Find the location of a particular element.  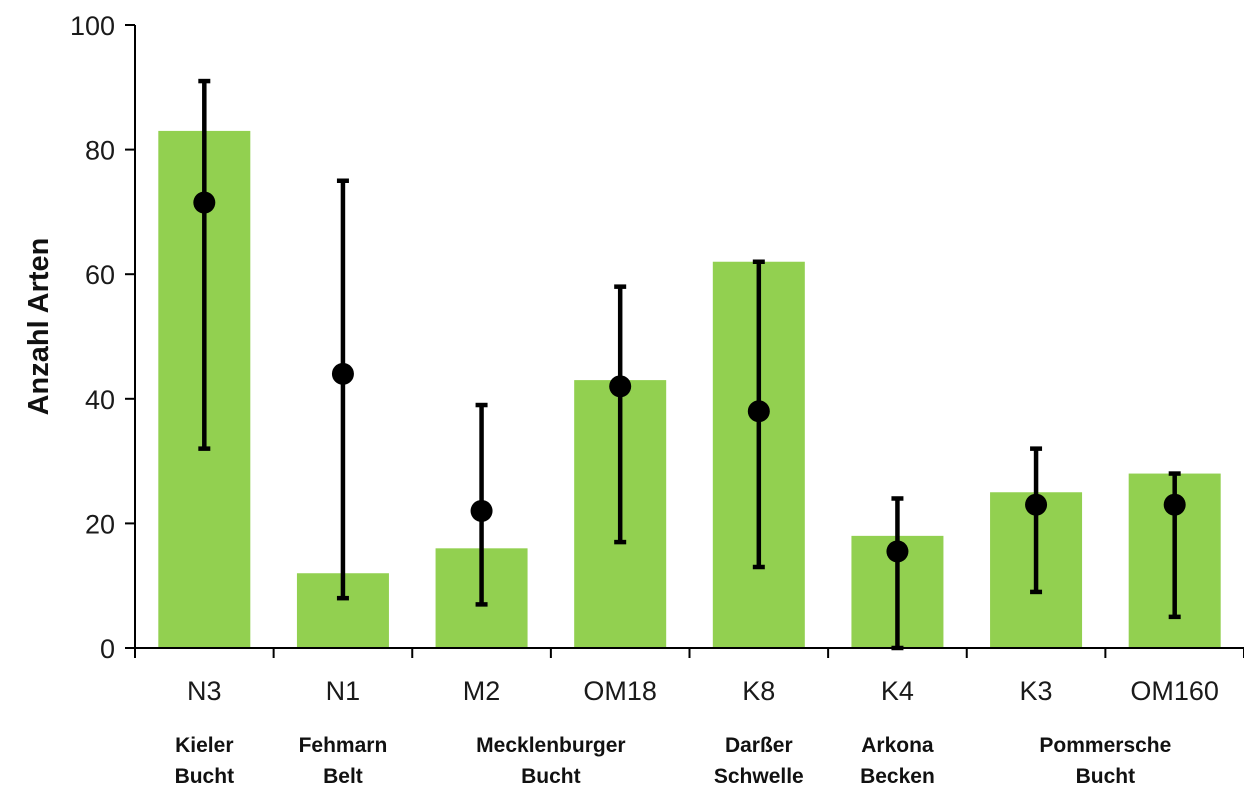

x-tick-label: K8 is located at coordinates (758, 691).